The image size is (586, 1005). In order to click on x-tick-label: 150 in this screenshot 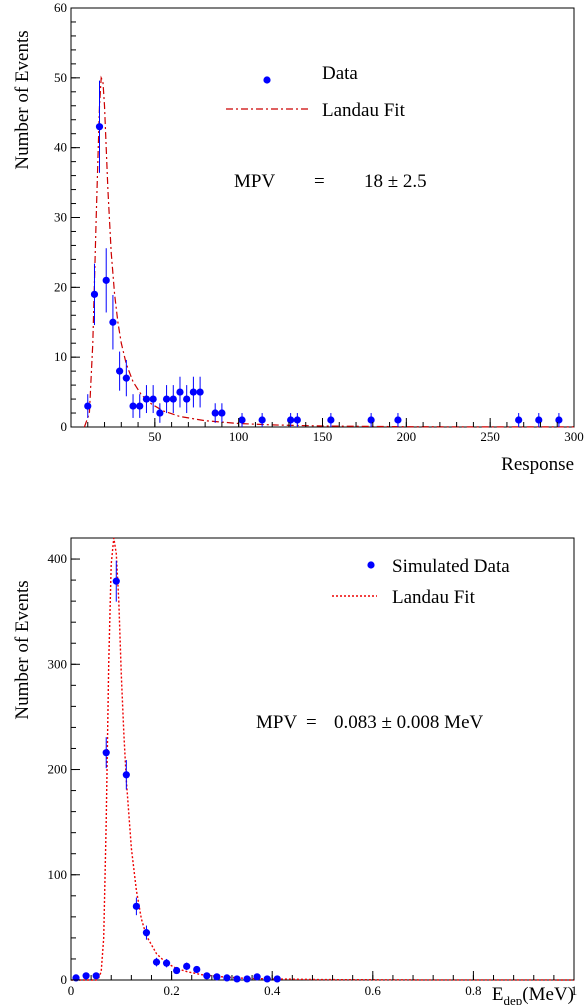, I will do `click(323, 436)`.